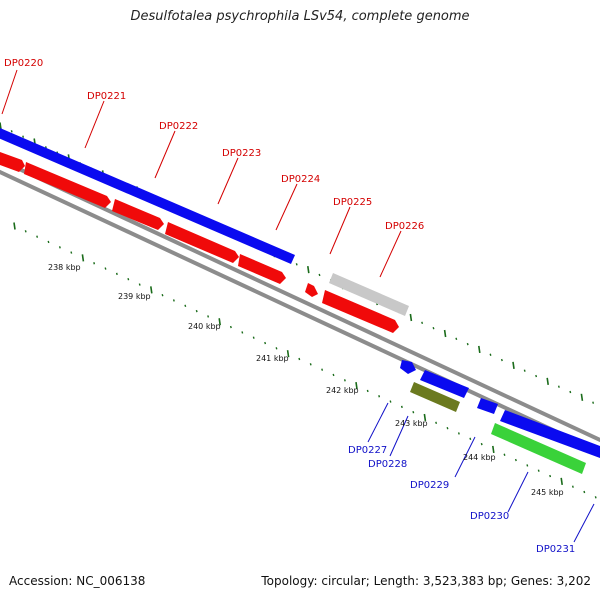 The height and width of the screenshot is (600, 600). I want to click on label-dp0228: DP0228, so click(387, 464).